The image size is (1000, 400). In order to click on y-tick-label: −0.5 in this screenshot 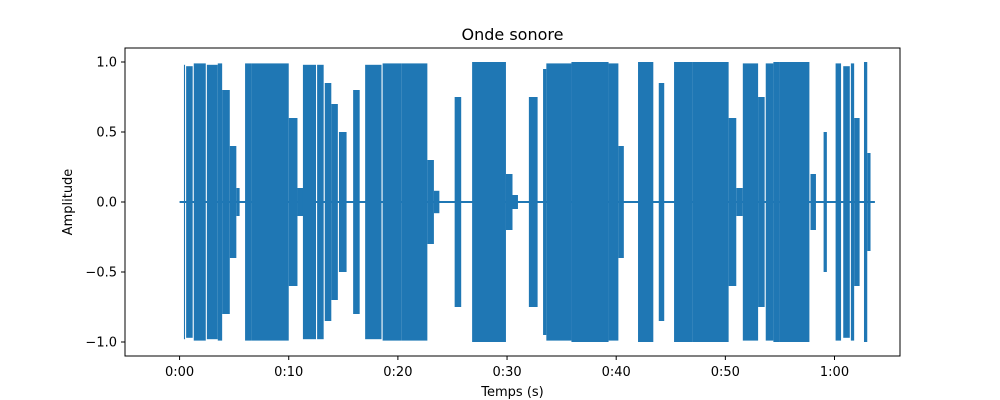, I will do `click(101, 273)`.